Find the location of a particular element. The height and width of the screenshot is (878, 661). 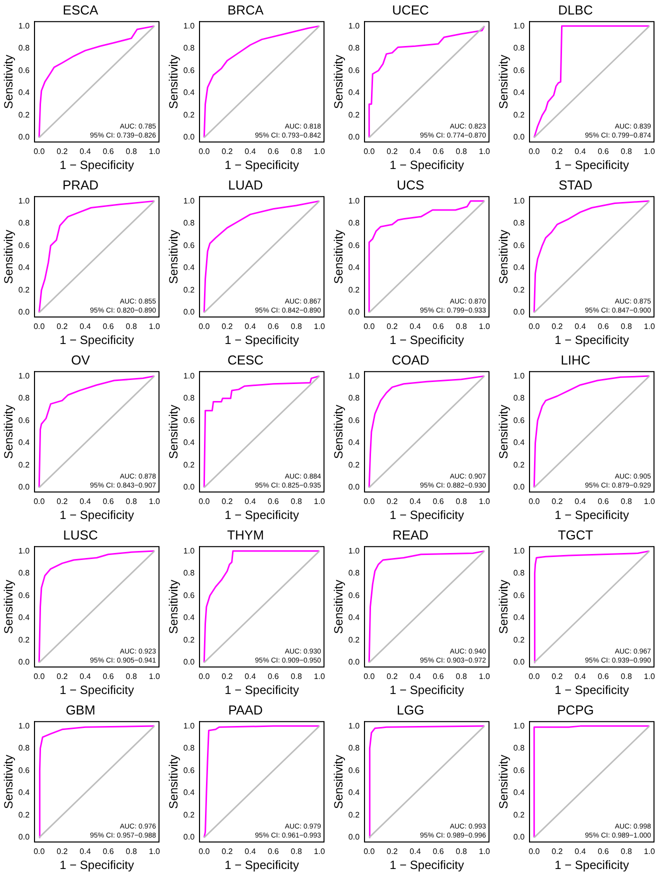

chart-title: LUAD is located at coordinates (245, 184).